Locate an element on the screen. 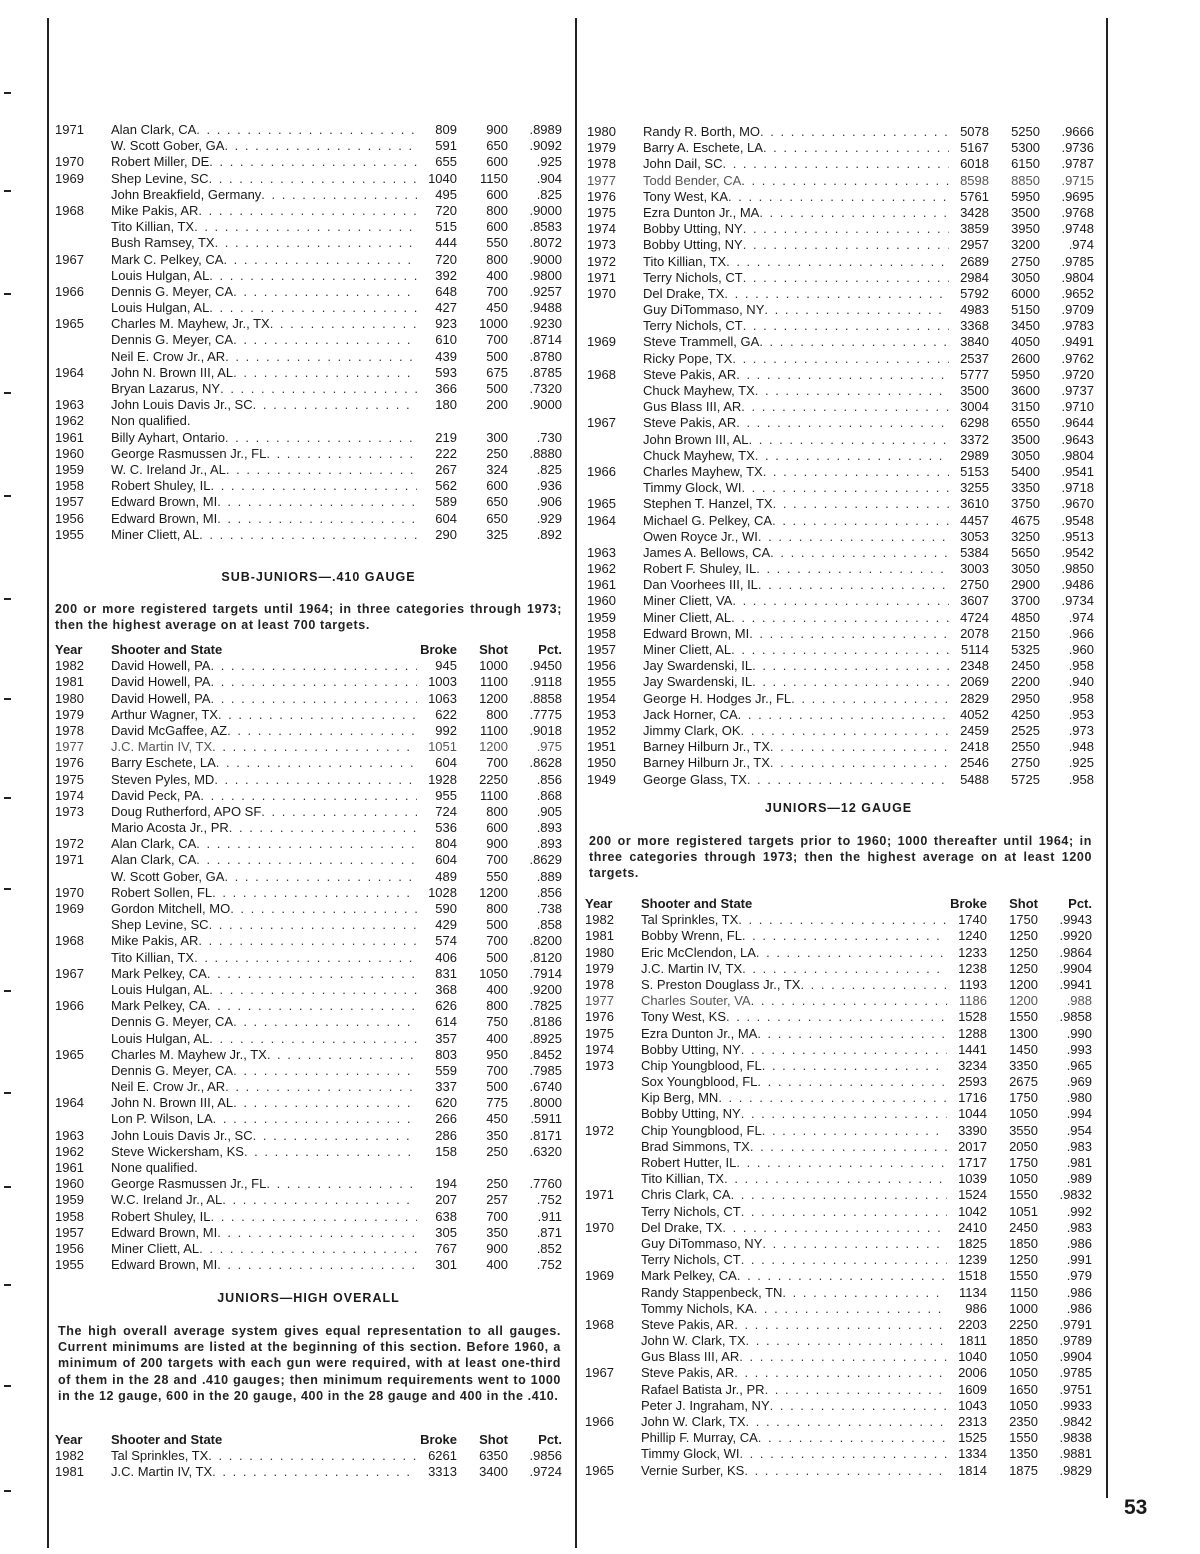 This screenshot has width=1200, height=1554. pct-cell: .954 is located at coordinates (1079, 1130).